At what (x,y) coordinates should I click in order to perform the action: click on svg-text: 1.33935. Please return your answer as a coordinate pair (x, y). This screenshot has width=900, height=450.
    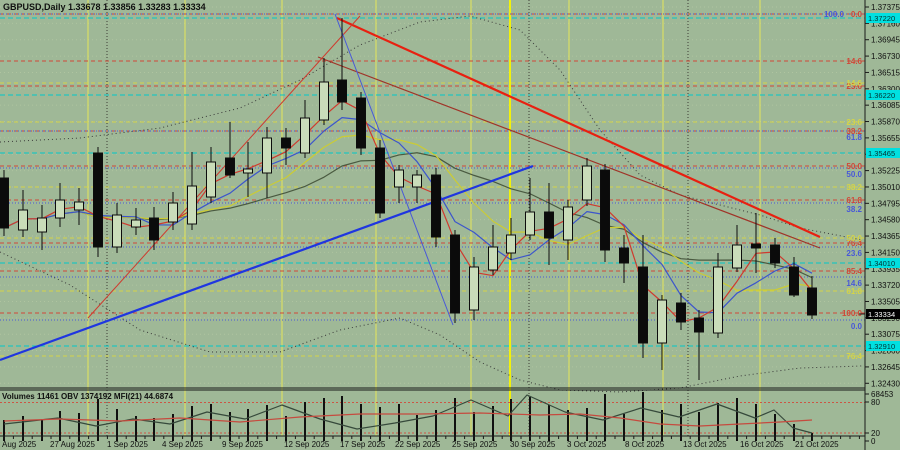
    Looking at the image, I should click on (885, 269).